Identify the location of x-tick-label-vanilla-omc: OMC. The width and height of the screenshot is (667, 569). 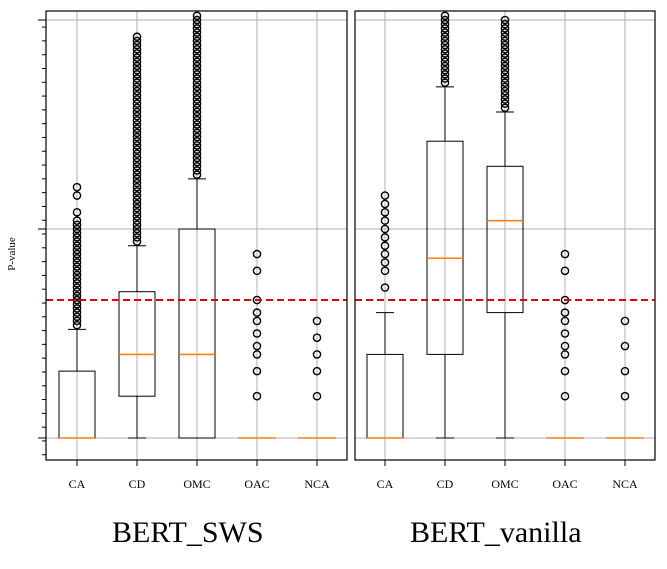
(504, 484).